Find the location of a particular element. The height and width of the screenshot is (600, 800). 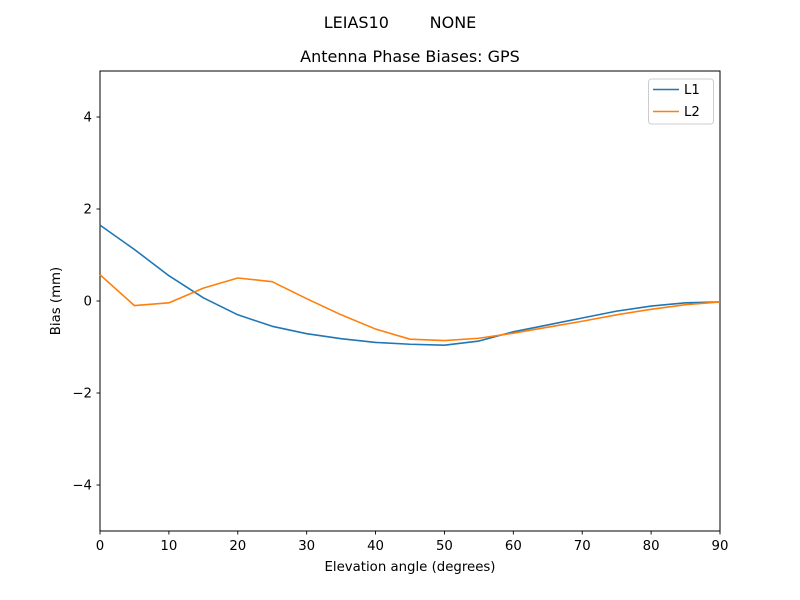

y-tick-label: −4 is located at coordinates (82, 486).